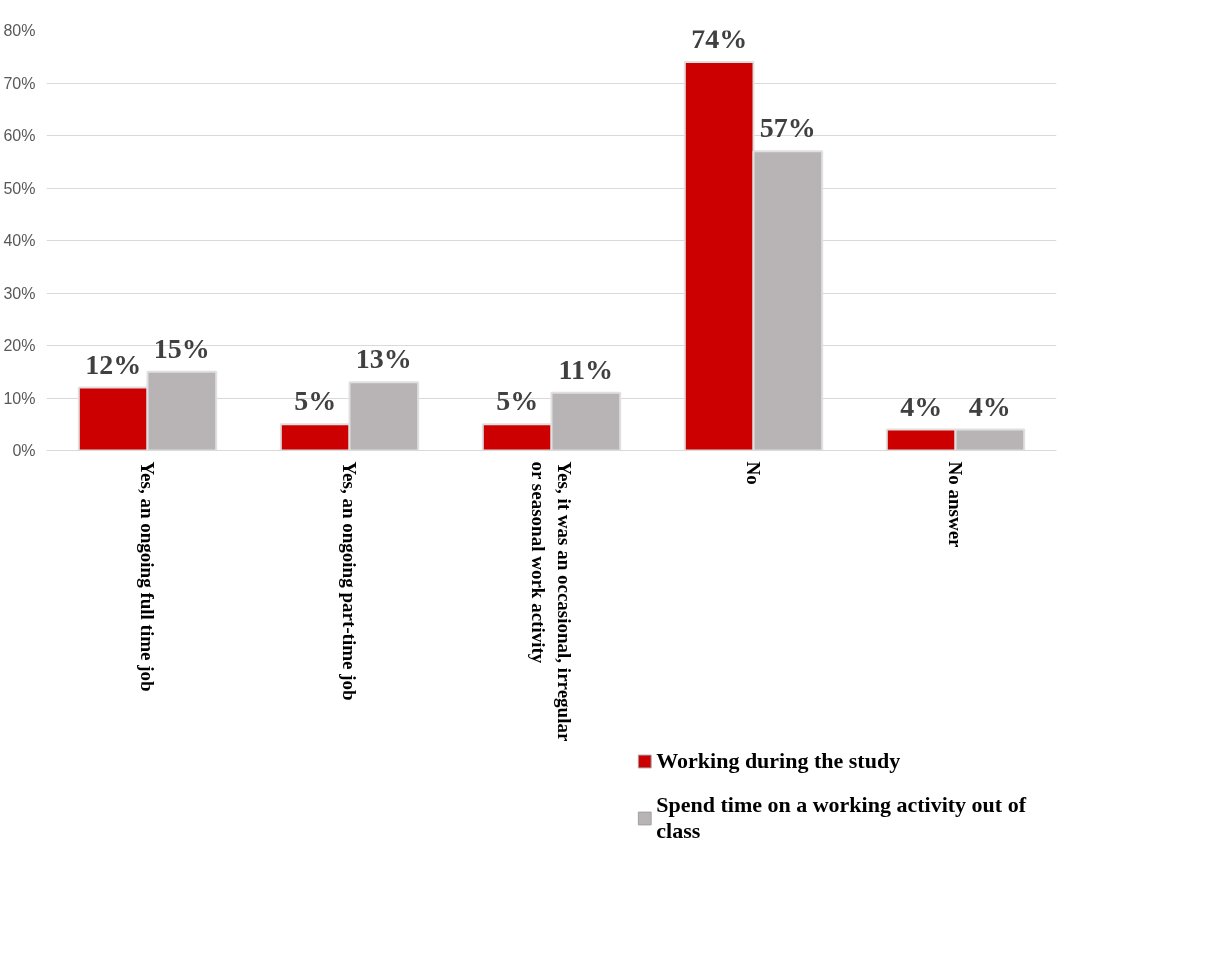  Describe the element at coordinates (841, 818) in the screenshot. I see `legend-label: Spend time on a working activity out of class` at that location.